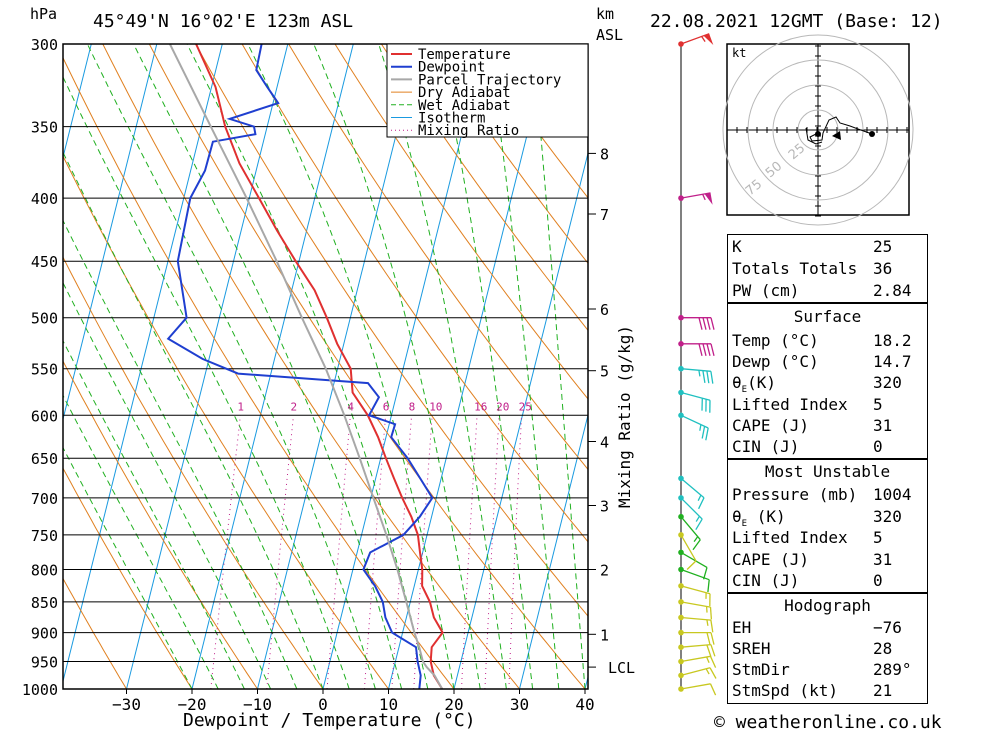  Describe the element at coordinates (807, 580) in the screenshot. I see `mu-cin-row: CIN (J) 0` at that location.